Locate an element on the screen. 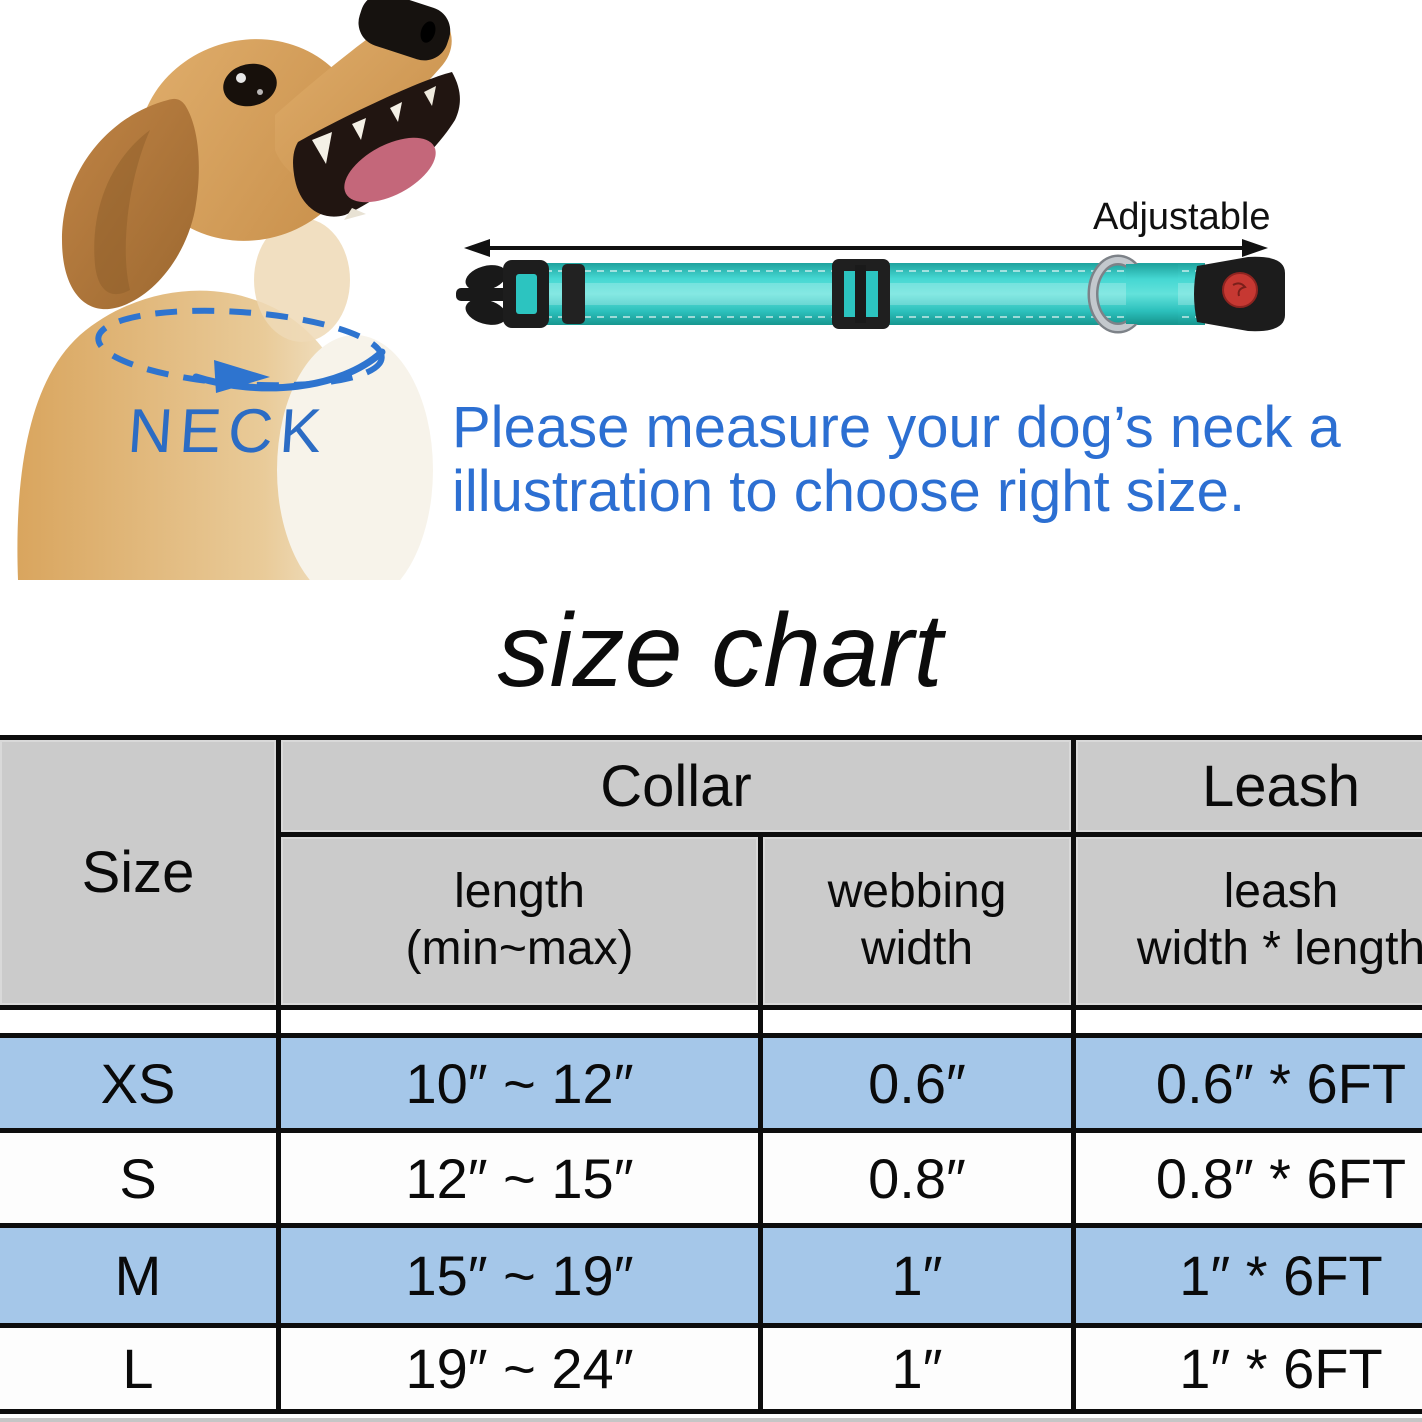  dog-ear is located at coordinates (130, 204).